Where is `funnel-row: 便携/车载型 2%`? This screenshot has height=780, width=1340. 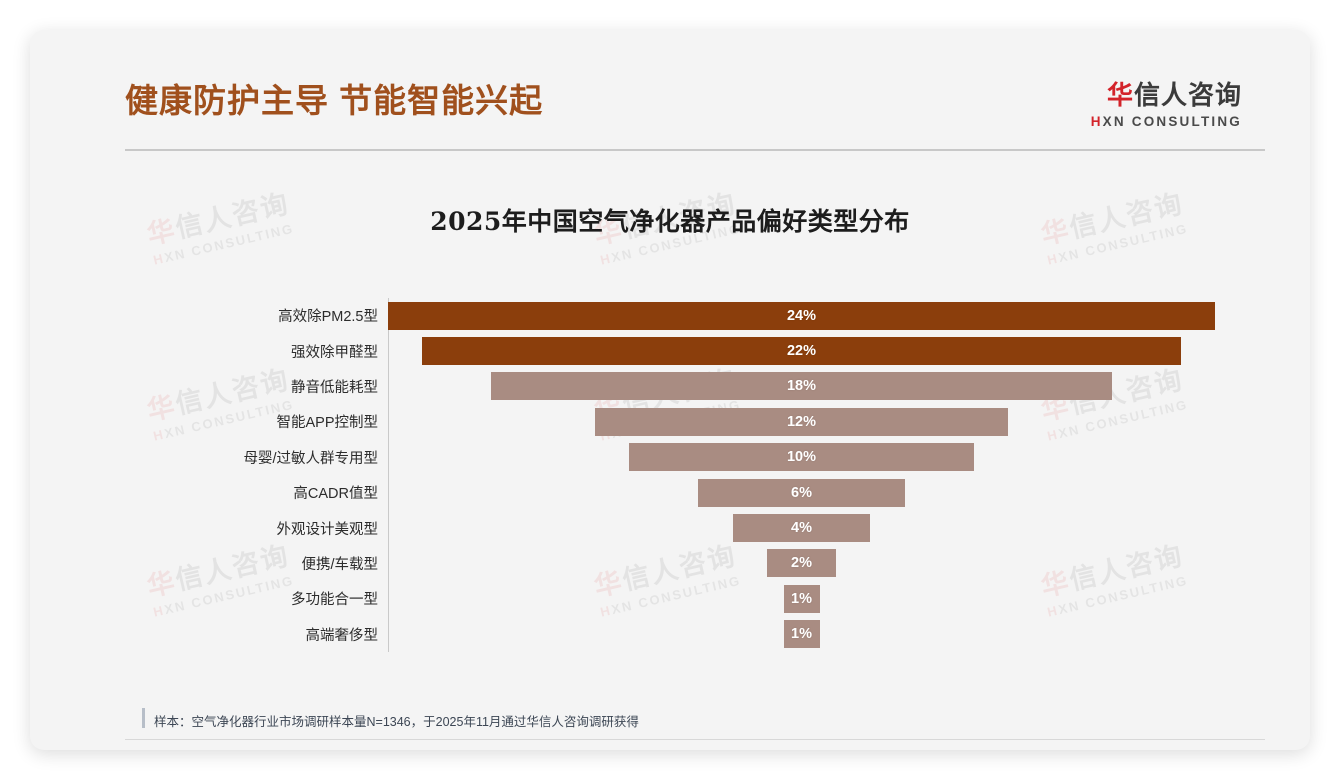 funnel-row: 便携/车载型 2% is located at coordinates (670, 563).